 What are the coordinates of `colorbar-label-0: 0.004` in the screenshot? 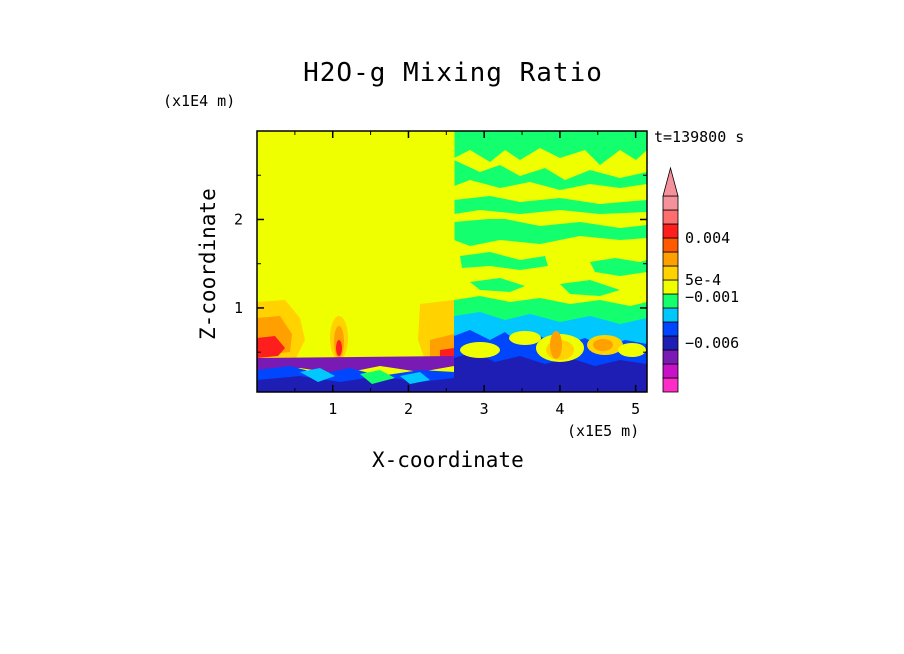 It's located at (707, 238).